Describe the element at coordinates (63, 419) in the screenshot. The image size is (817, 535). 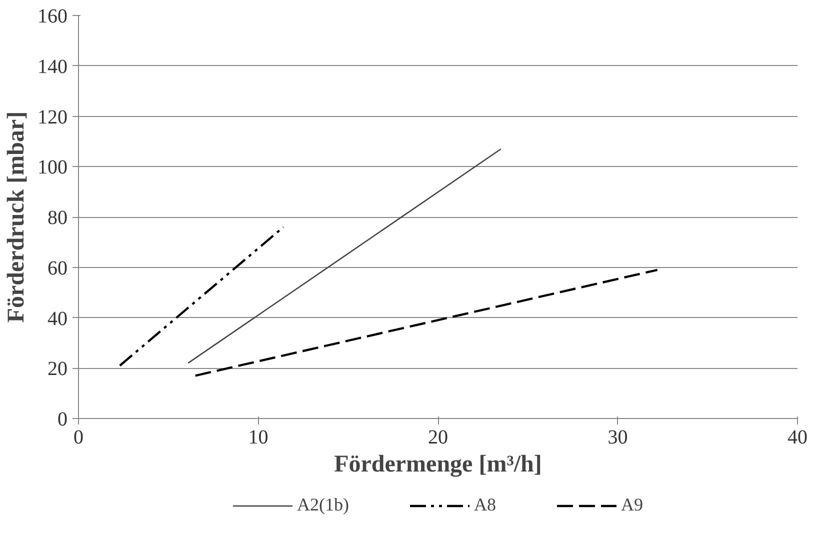
I see `y-tick-label: 0` at that location.